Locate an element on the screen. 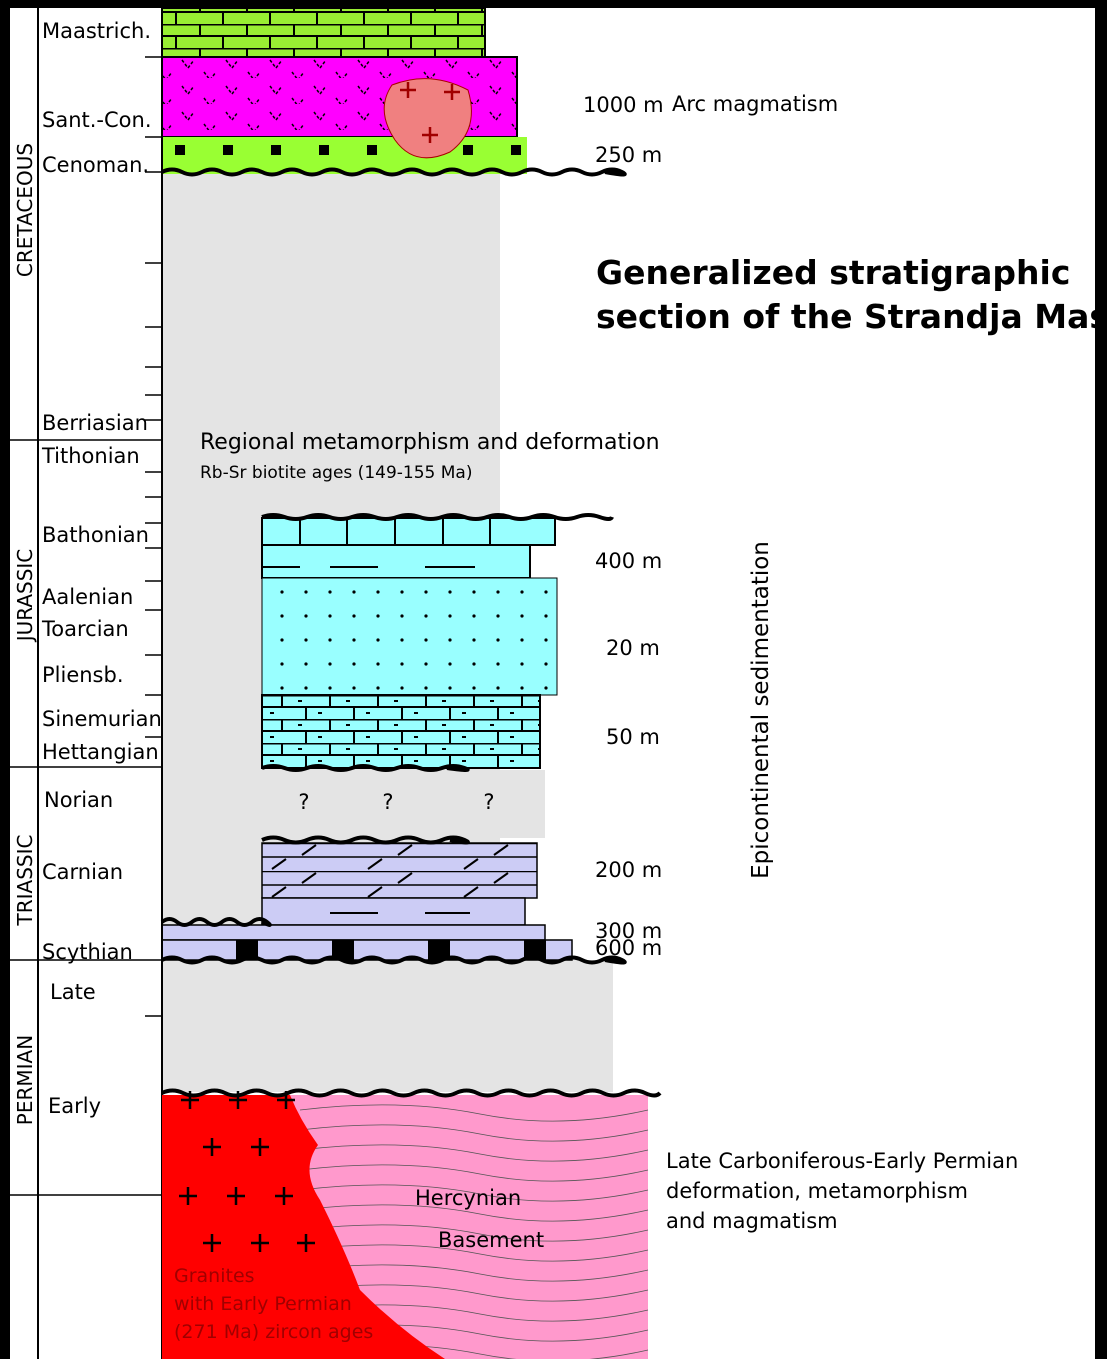 The width and height of the screenshot is (1107, 1359). annotation: Regional metamorphism and deformation is located at coordinates (430, 442).